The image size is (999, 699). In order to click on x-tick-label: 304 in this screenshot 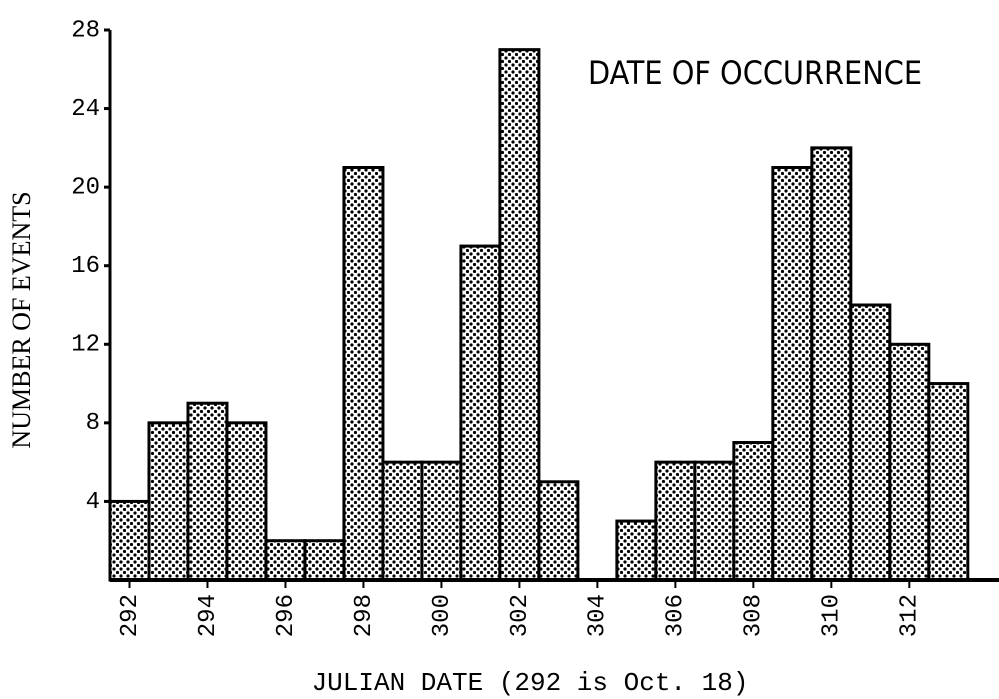, I will do `click(598, 615)`.